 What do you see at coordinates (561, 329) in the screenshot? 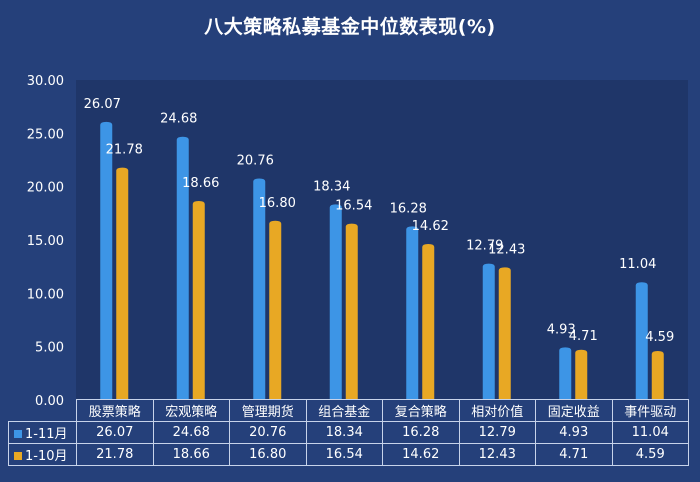
I see `value-label-series1-6: 4.93` at bounding box center [561, 329].